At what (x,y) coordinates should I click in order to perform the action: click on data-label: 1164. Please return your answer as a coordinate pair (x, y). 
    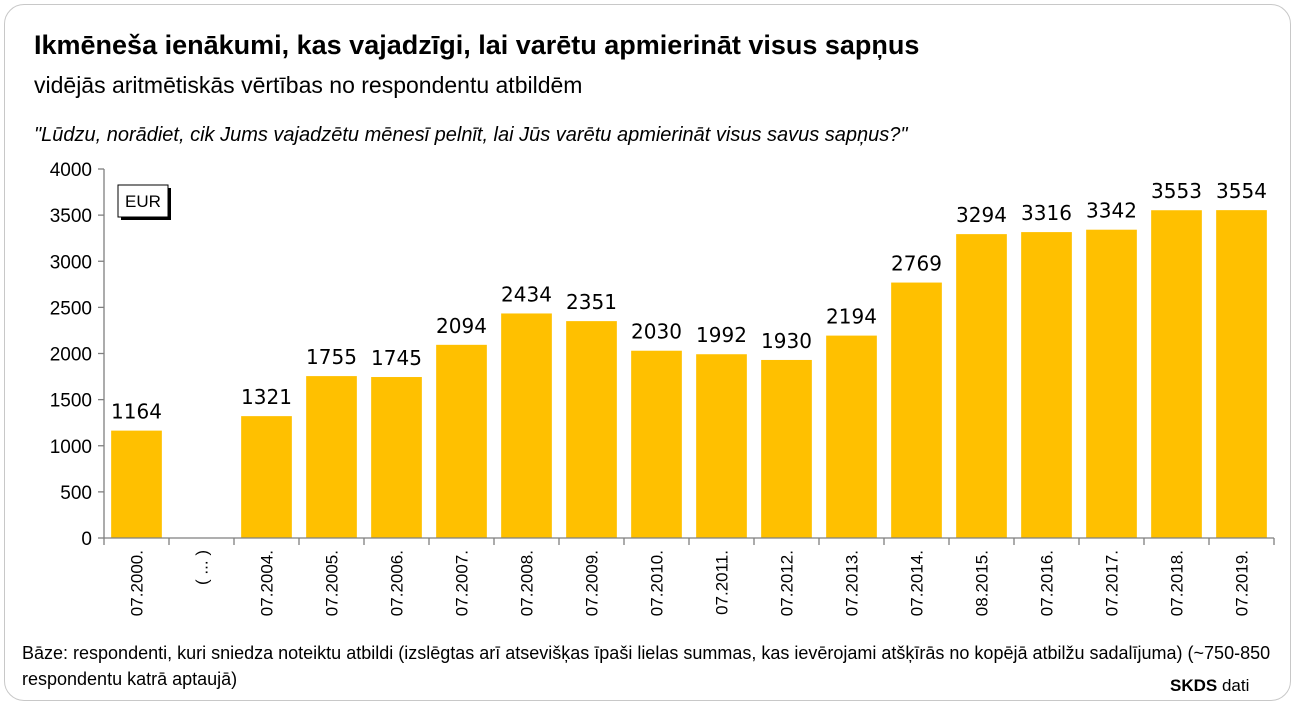
    Looking at the image, I should click on (136, 412).